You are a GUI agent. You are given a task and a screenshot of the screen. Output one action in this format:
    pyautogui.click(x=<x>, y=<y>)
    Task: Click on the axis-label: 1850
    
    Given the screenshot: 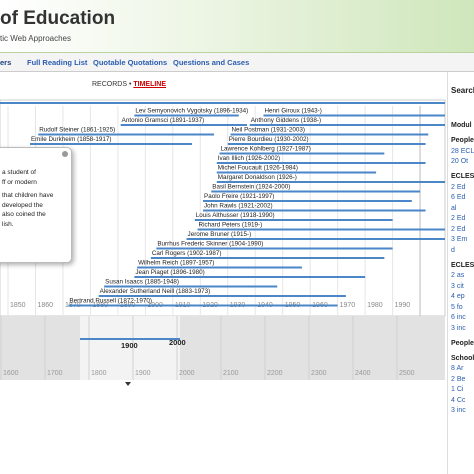 What is the action you would take?
    pyautogui.click(x=18, y=305)
    